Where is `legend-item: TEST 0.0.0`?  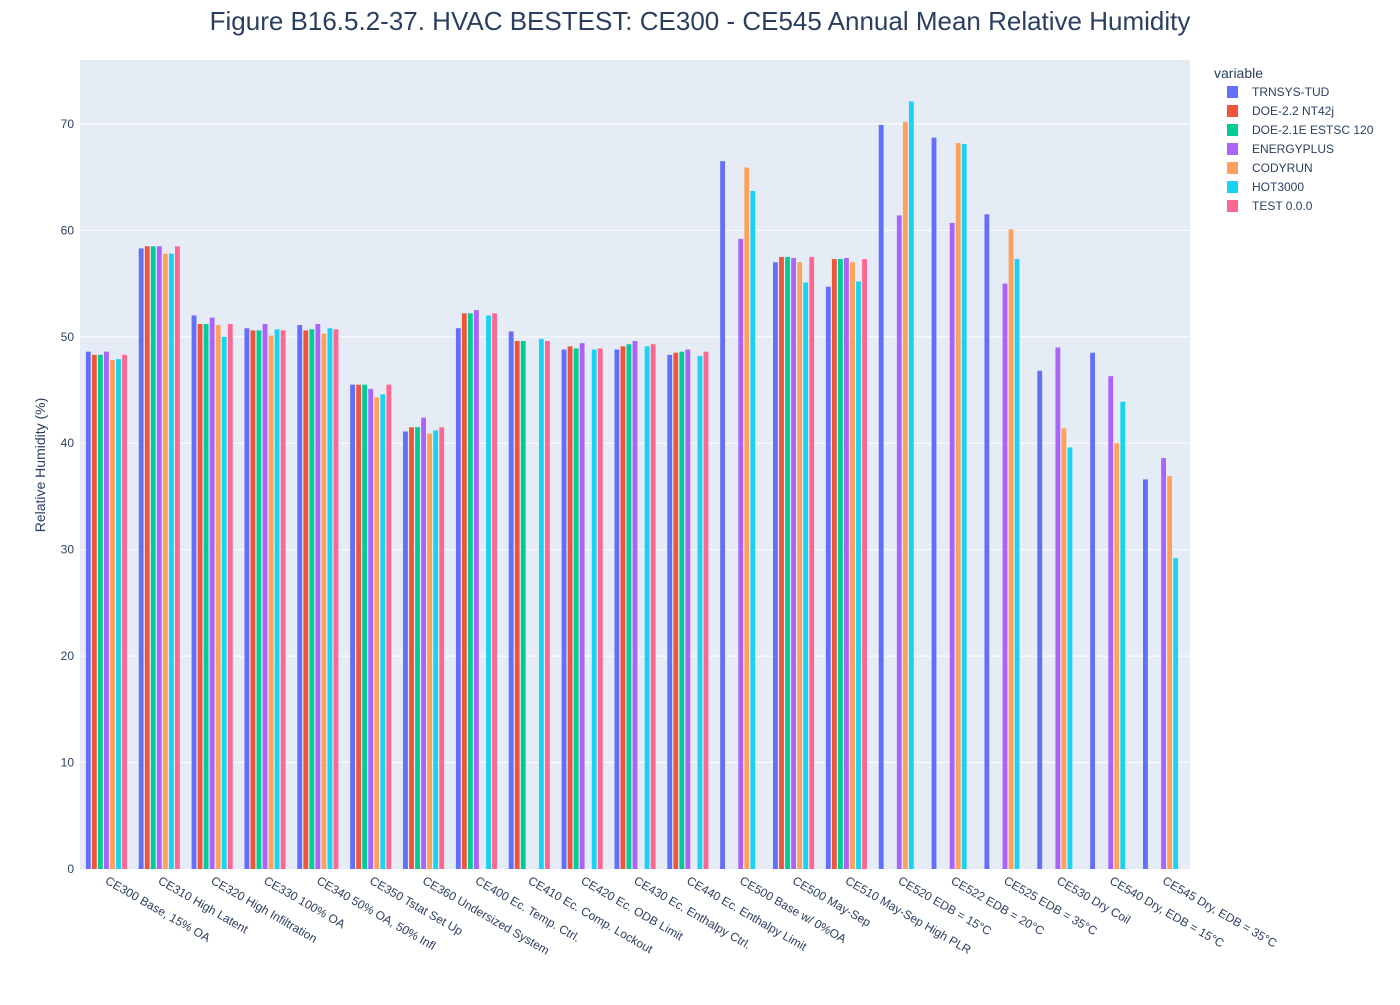 legend-item: TEST 0.0.0 is located at coordinates (1270, 206).